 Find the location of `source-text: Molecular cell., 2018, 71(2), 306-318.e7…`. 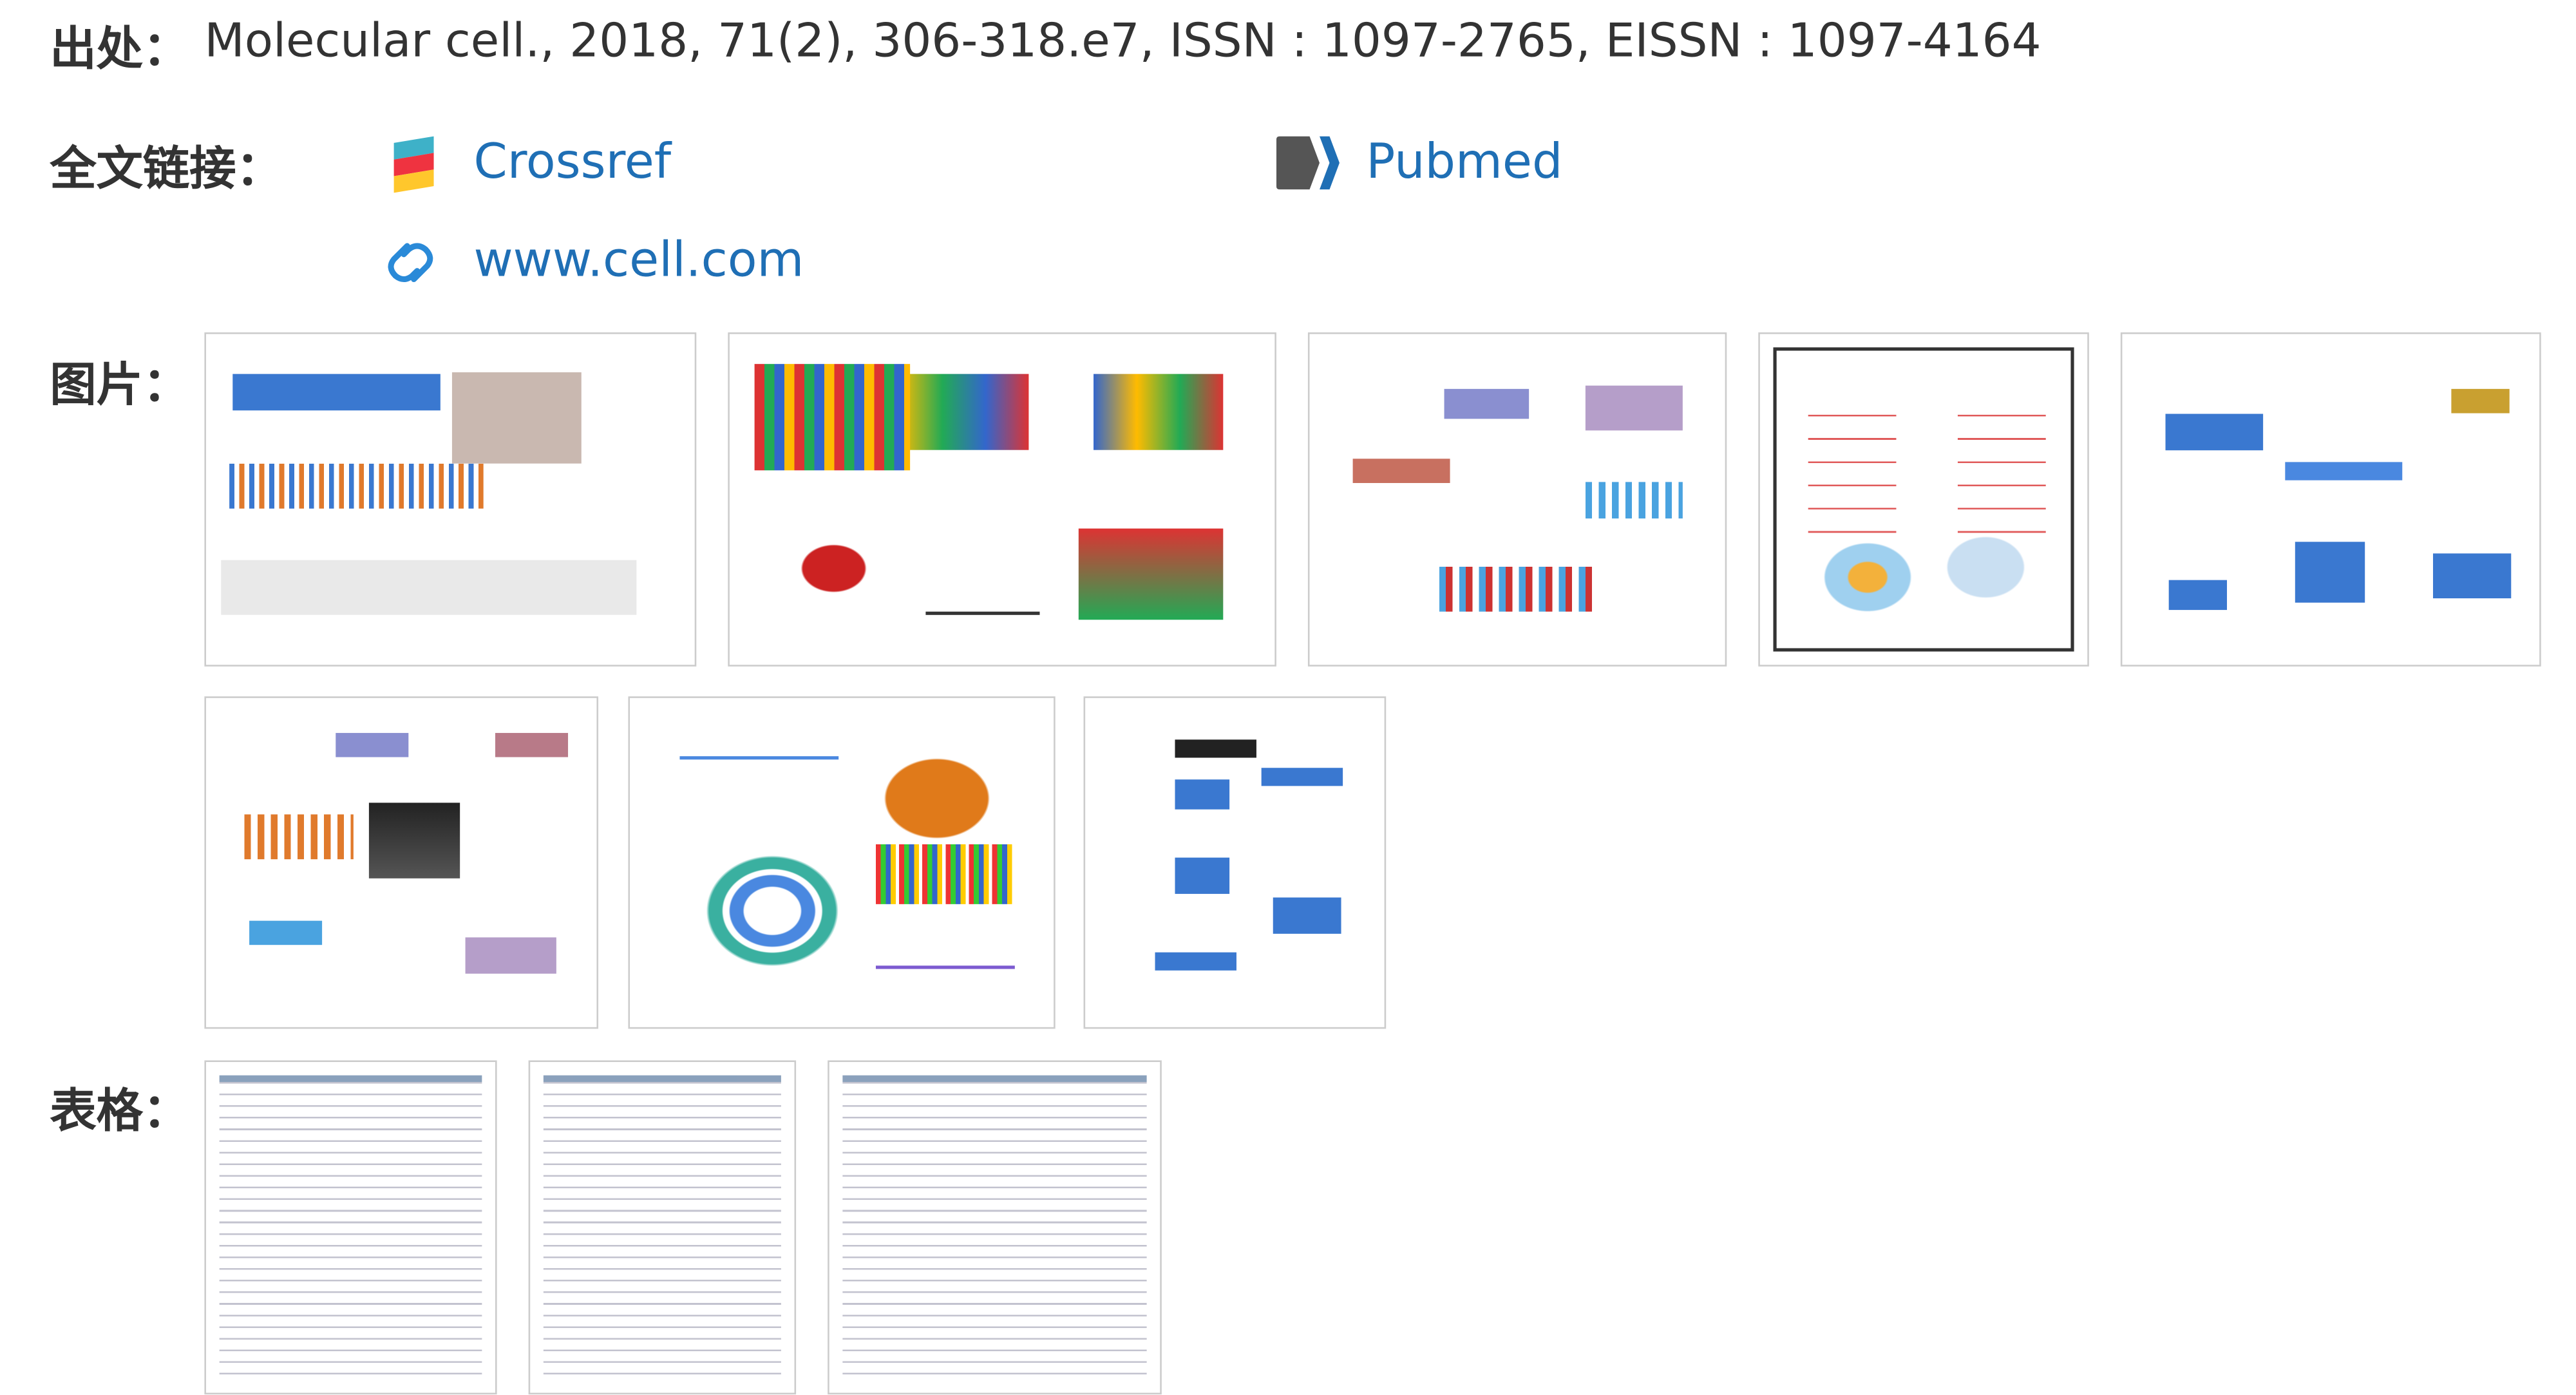

source-text: Molecular cell., 2018, 71(2), 306-318.e7… is located at coordinates (1123, 40).